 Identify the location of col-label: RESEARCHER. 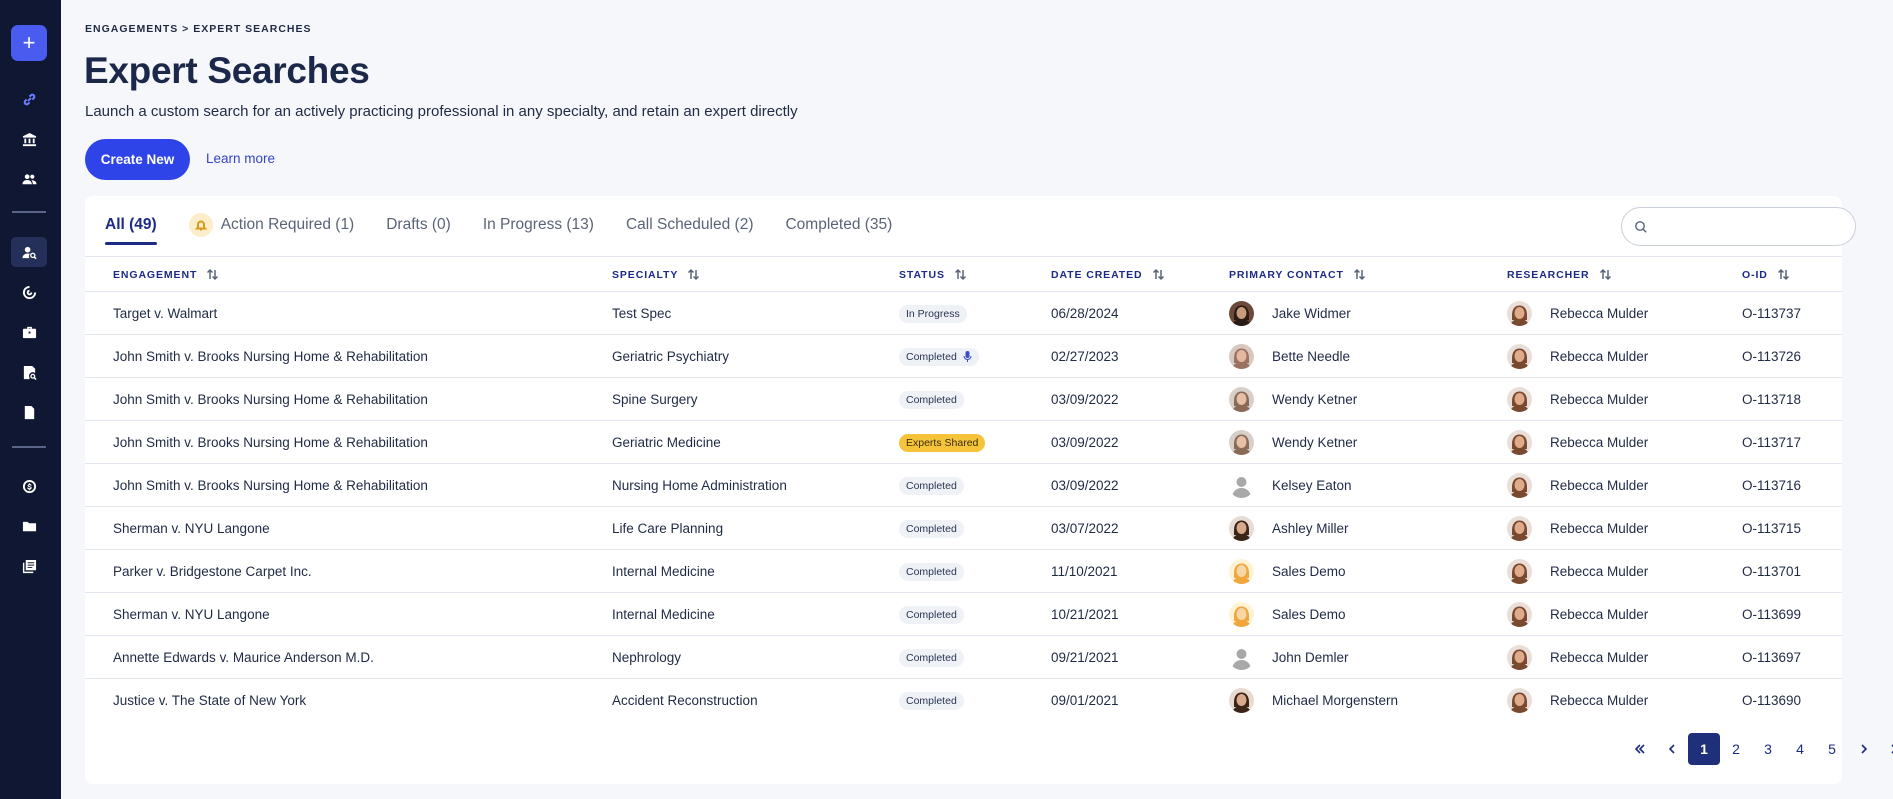
(1548, 274).